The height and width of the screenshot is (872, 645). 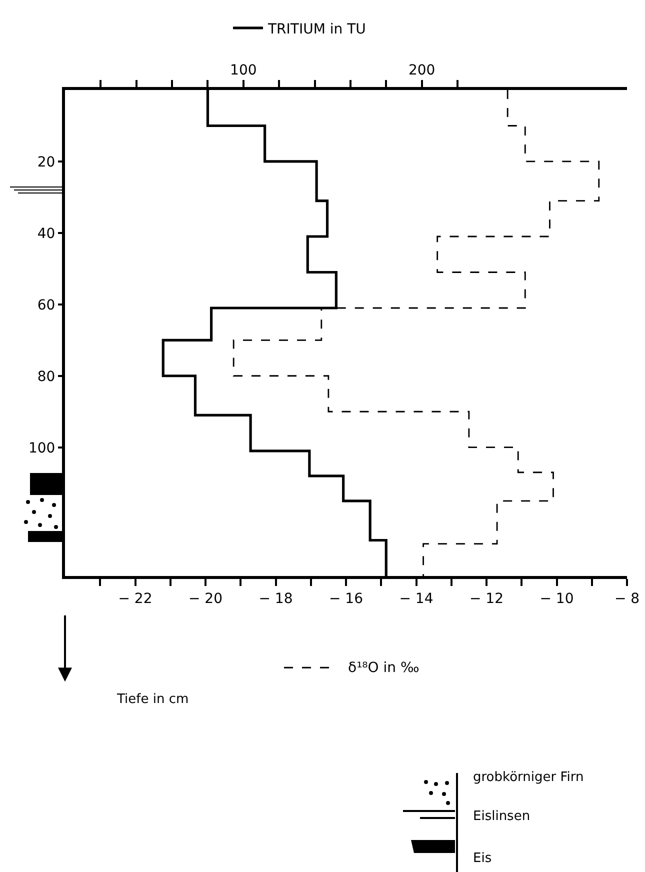 I want to click on x2-tick-label: 100, so click(x=243, y=70).